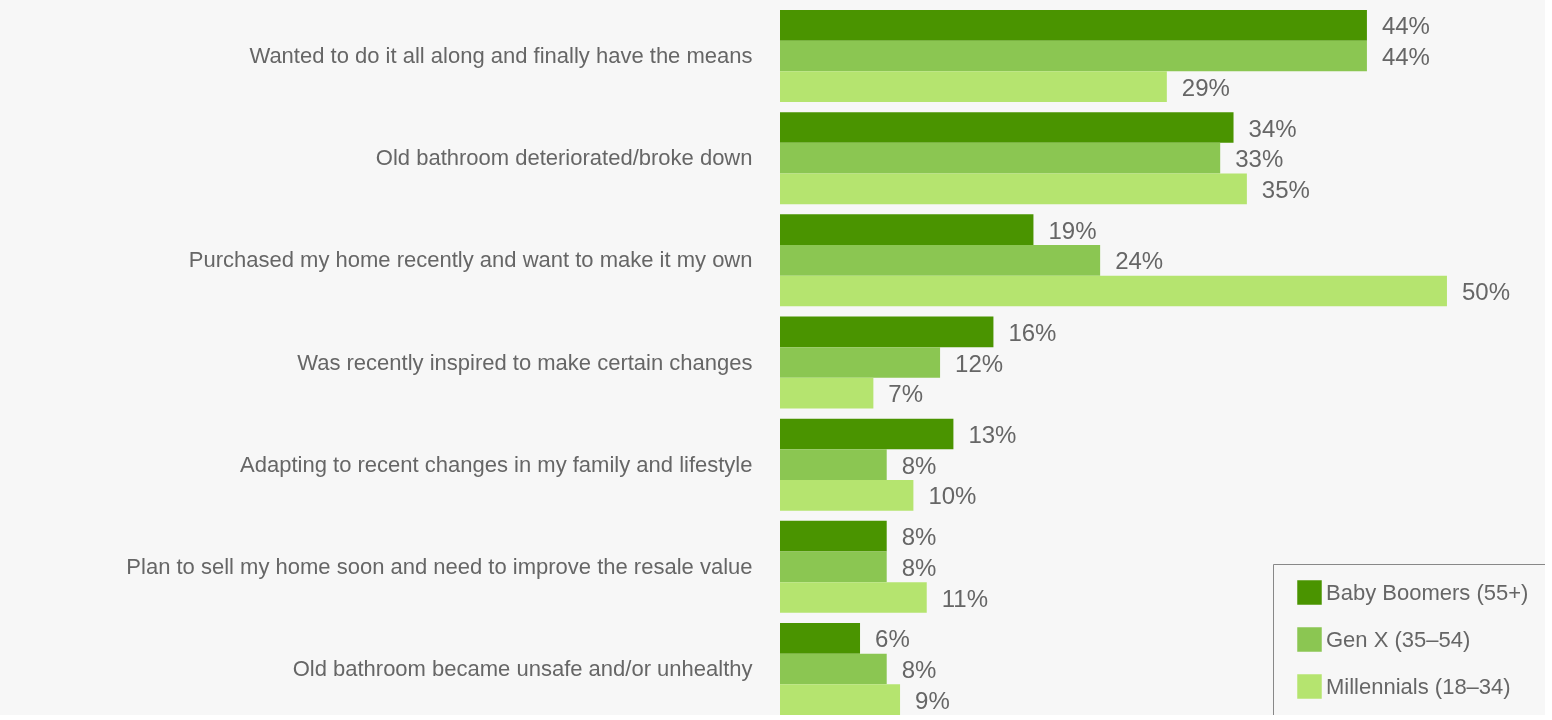 The width and height of the screenshot is (1552, 720). What do you see at coordinates (1285, 189) in the screenshot?
I see `data-label: 35%` at bounding box center [1285, 189].